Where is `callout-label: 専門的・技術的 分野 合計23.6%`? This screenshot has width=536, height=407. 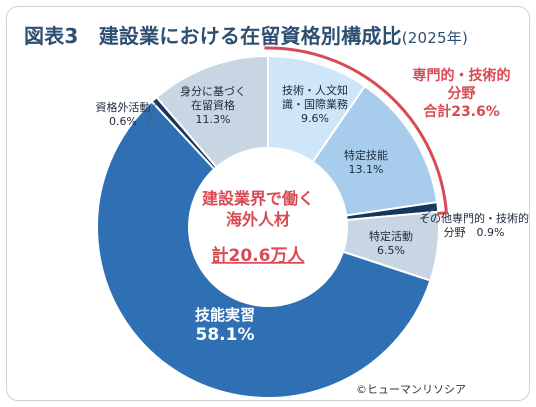
callout-label: 専門的・技術的 分野 合計23.6% is located at coordinates (461, 94).